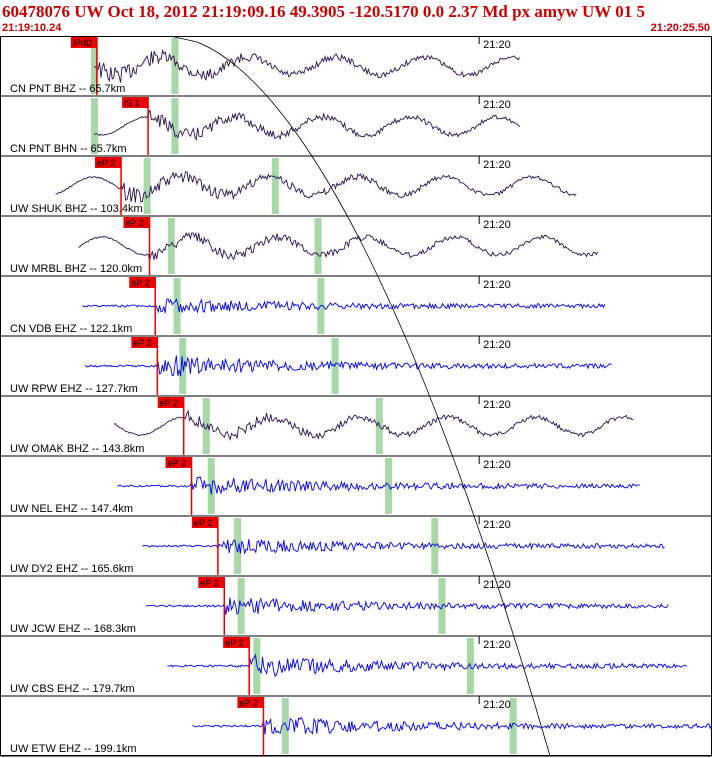  I want to click on pick-label-4: eP 2, so click(140, 283).